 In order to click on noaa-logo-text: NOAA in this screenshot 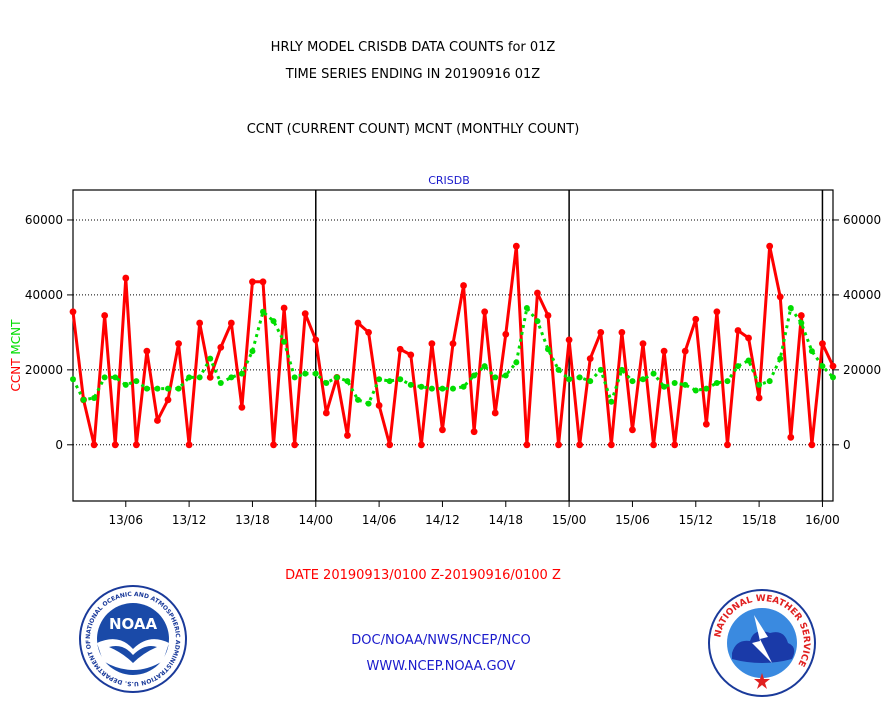, I will do `click(133, 624)`.